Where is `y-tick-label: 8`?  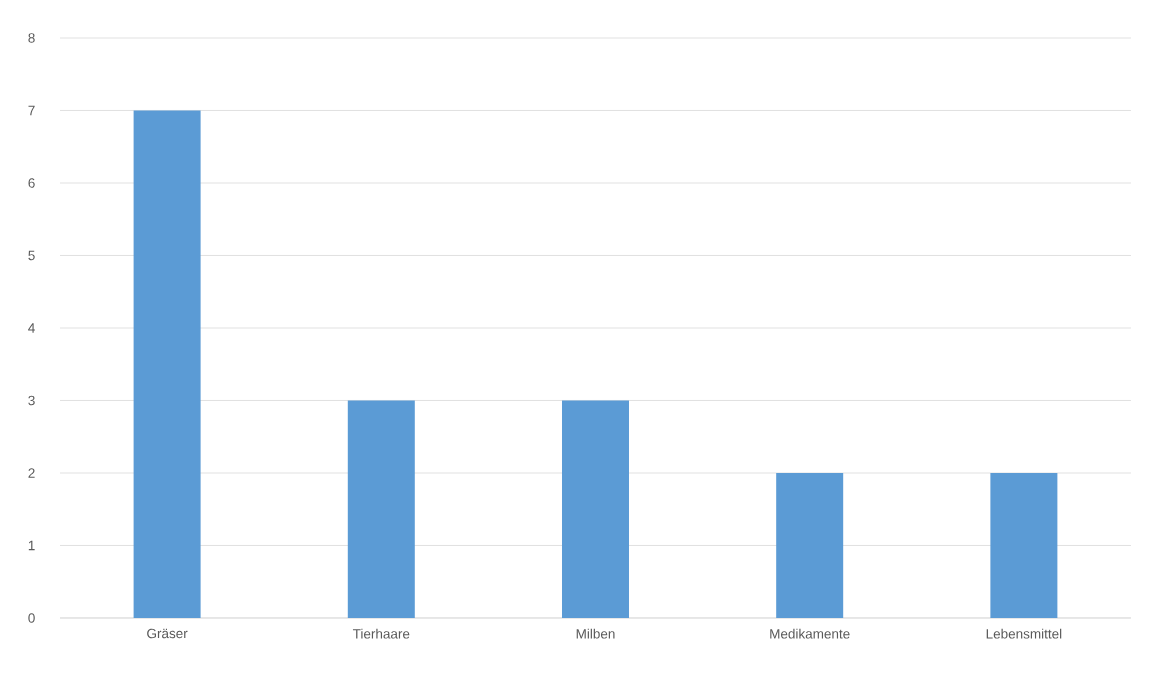 y-tick-label: 8 is located at coordinates (31, 38).